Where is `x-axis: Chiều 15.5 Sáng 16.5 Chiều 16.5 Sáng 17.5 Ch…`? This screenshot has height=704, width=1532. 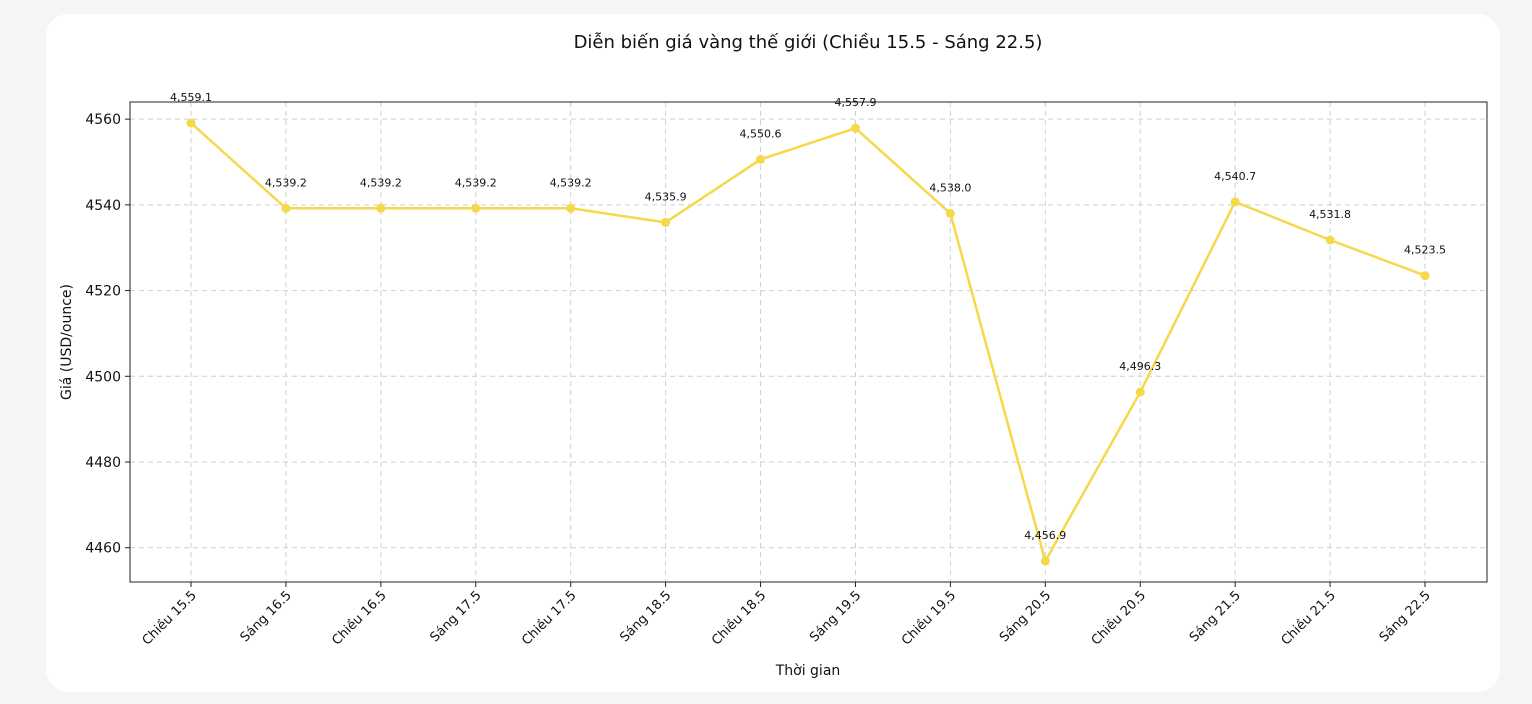
x-axis: Chiều 15.5 Sáng 16.5 Chiều 16.5 Sáng 17.5 Ch… is located at coordinates (787, 615).